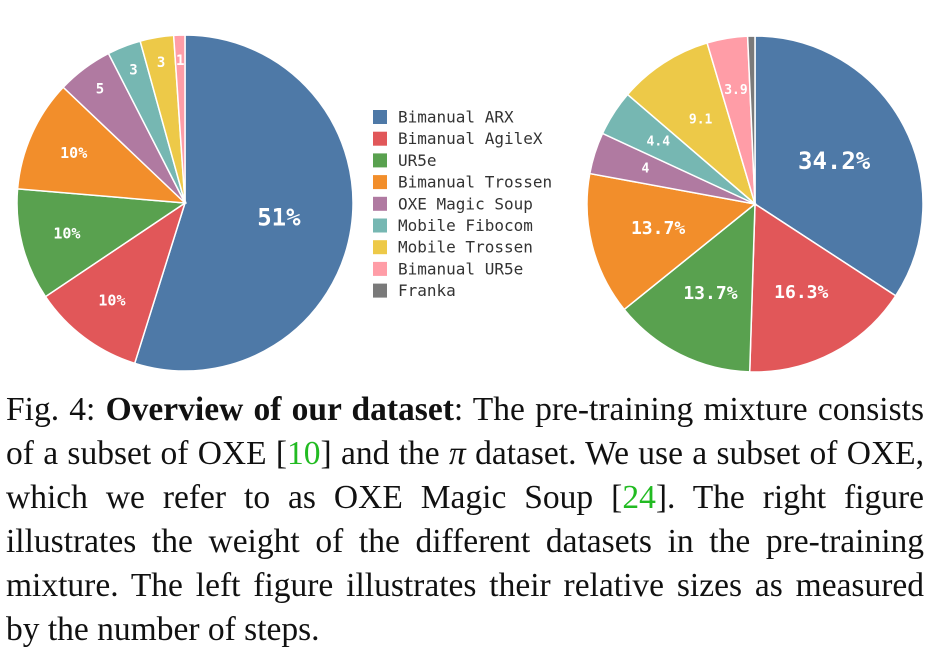 This screenshot has height=660, width=952. I want to click on caption-prefix: Fig. 4:, so click(56, 409).